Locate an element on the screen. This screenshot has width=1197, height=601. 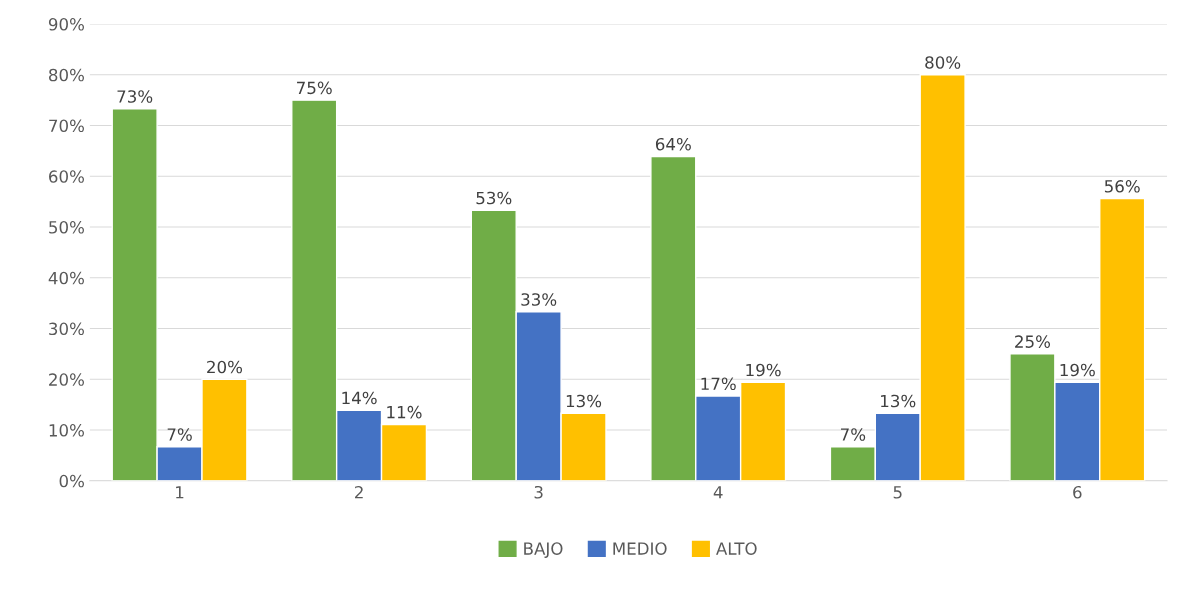
y-tick-label: 40% is located at coordinates (66, 278).